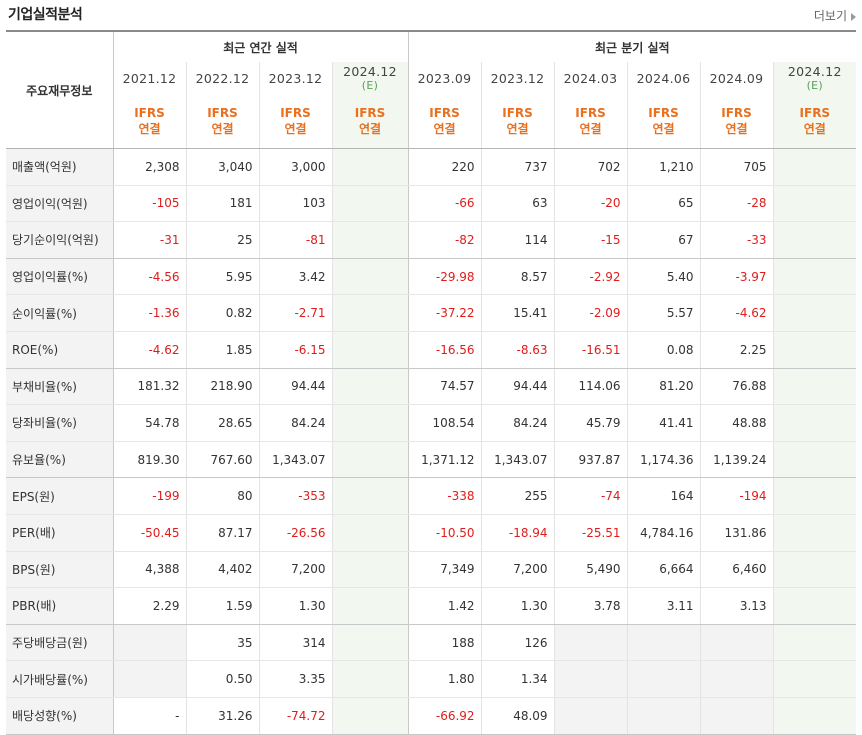 The image size is (862, 735). Describe the element at coordinates (590, 350) in the screenshot. I see `table-cell: -16.51` at that location.